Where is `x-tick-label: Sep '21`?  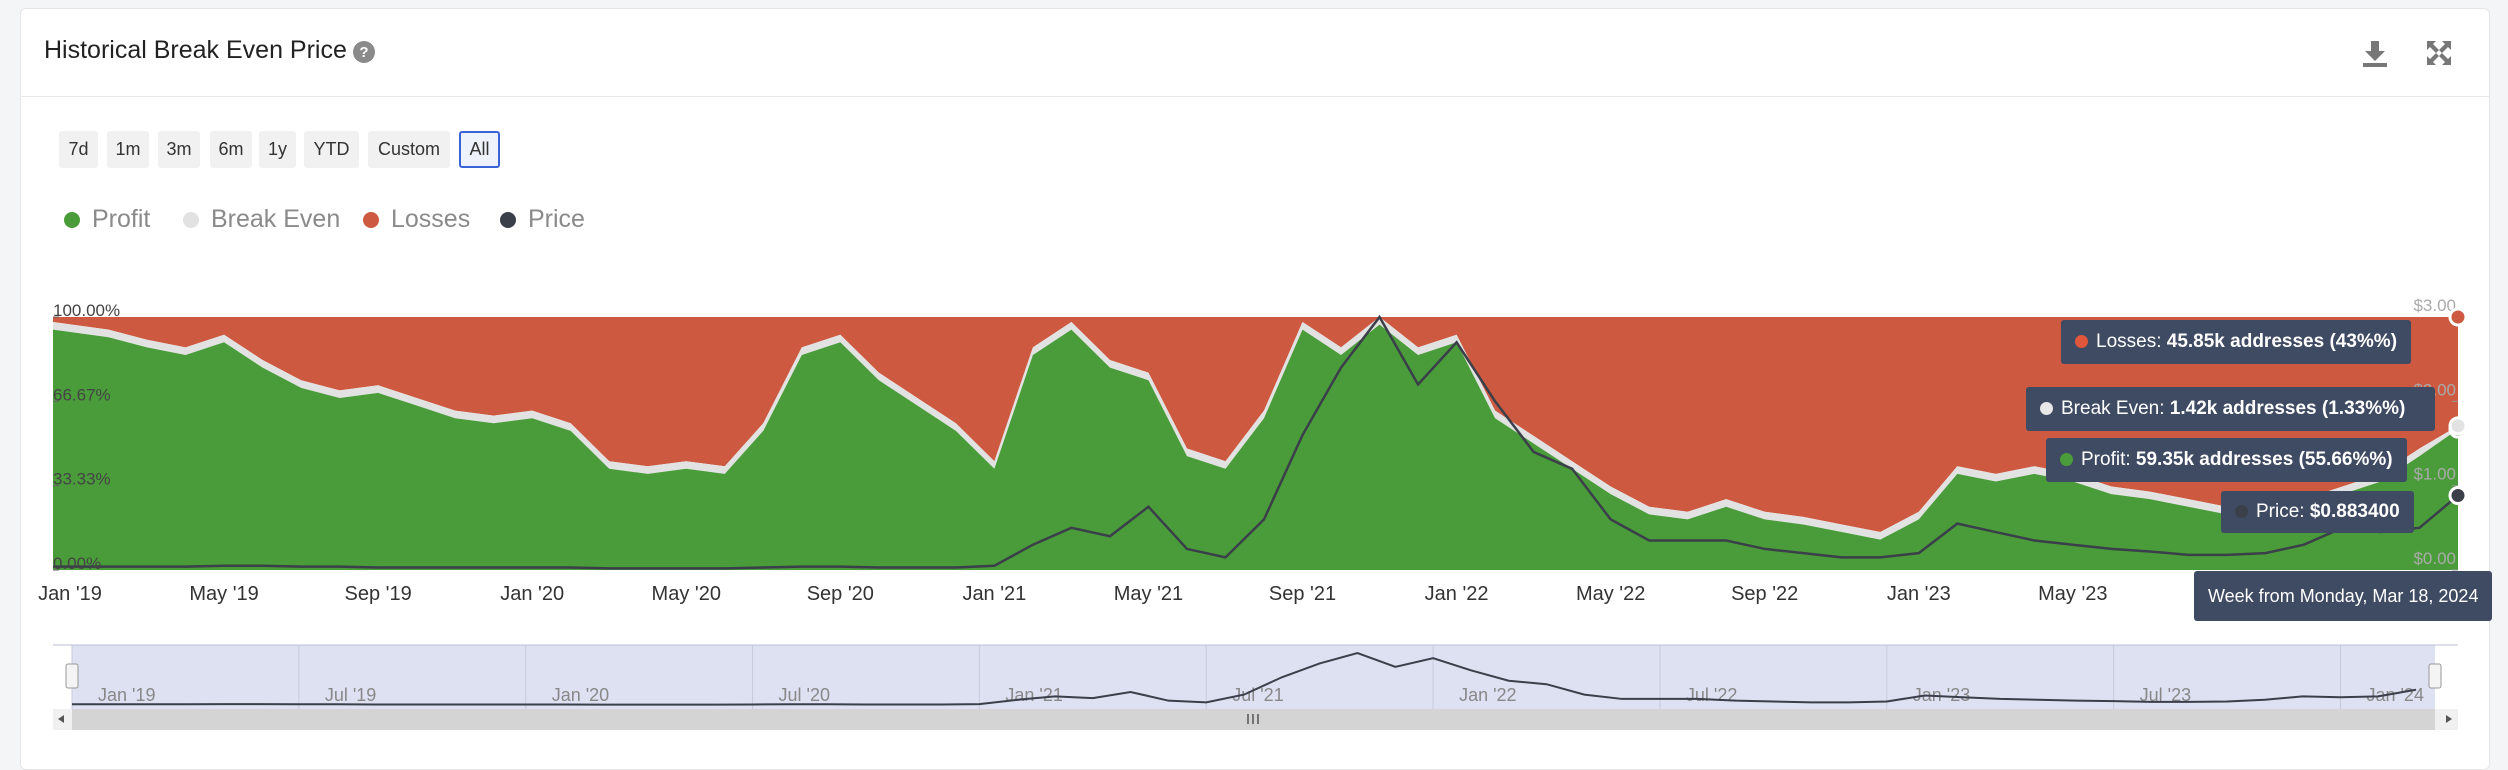 x-tick-label: Sep '21 is located at coordinates (1302, 594).